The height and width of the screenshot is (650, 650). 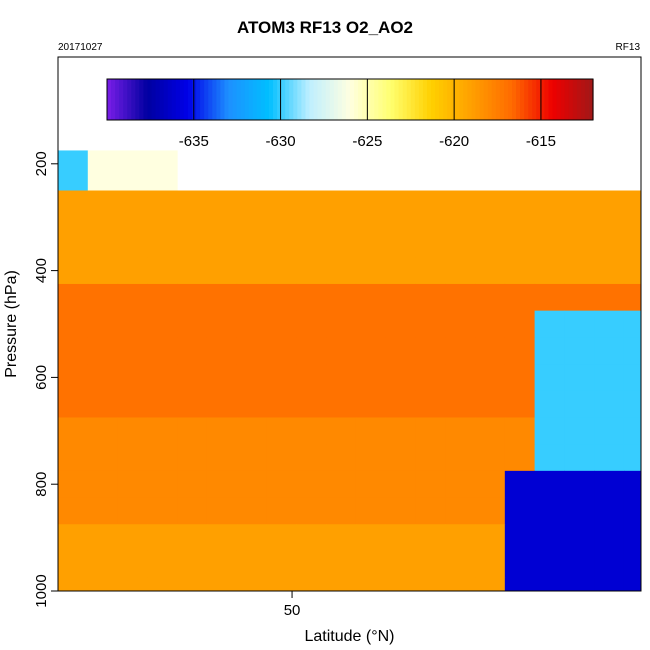 What do you see at coordinates (350, 99) in the screenshot?
I see `colorbar-frame` at bounding box center [350, 99].